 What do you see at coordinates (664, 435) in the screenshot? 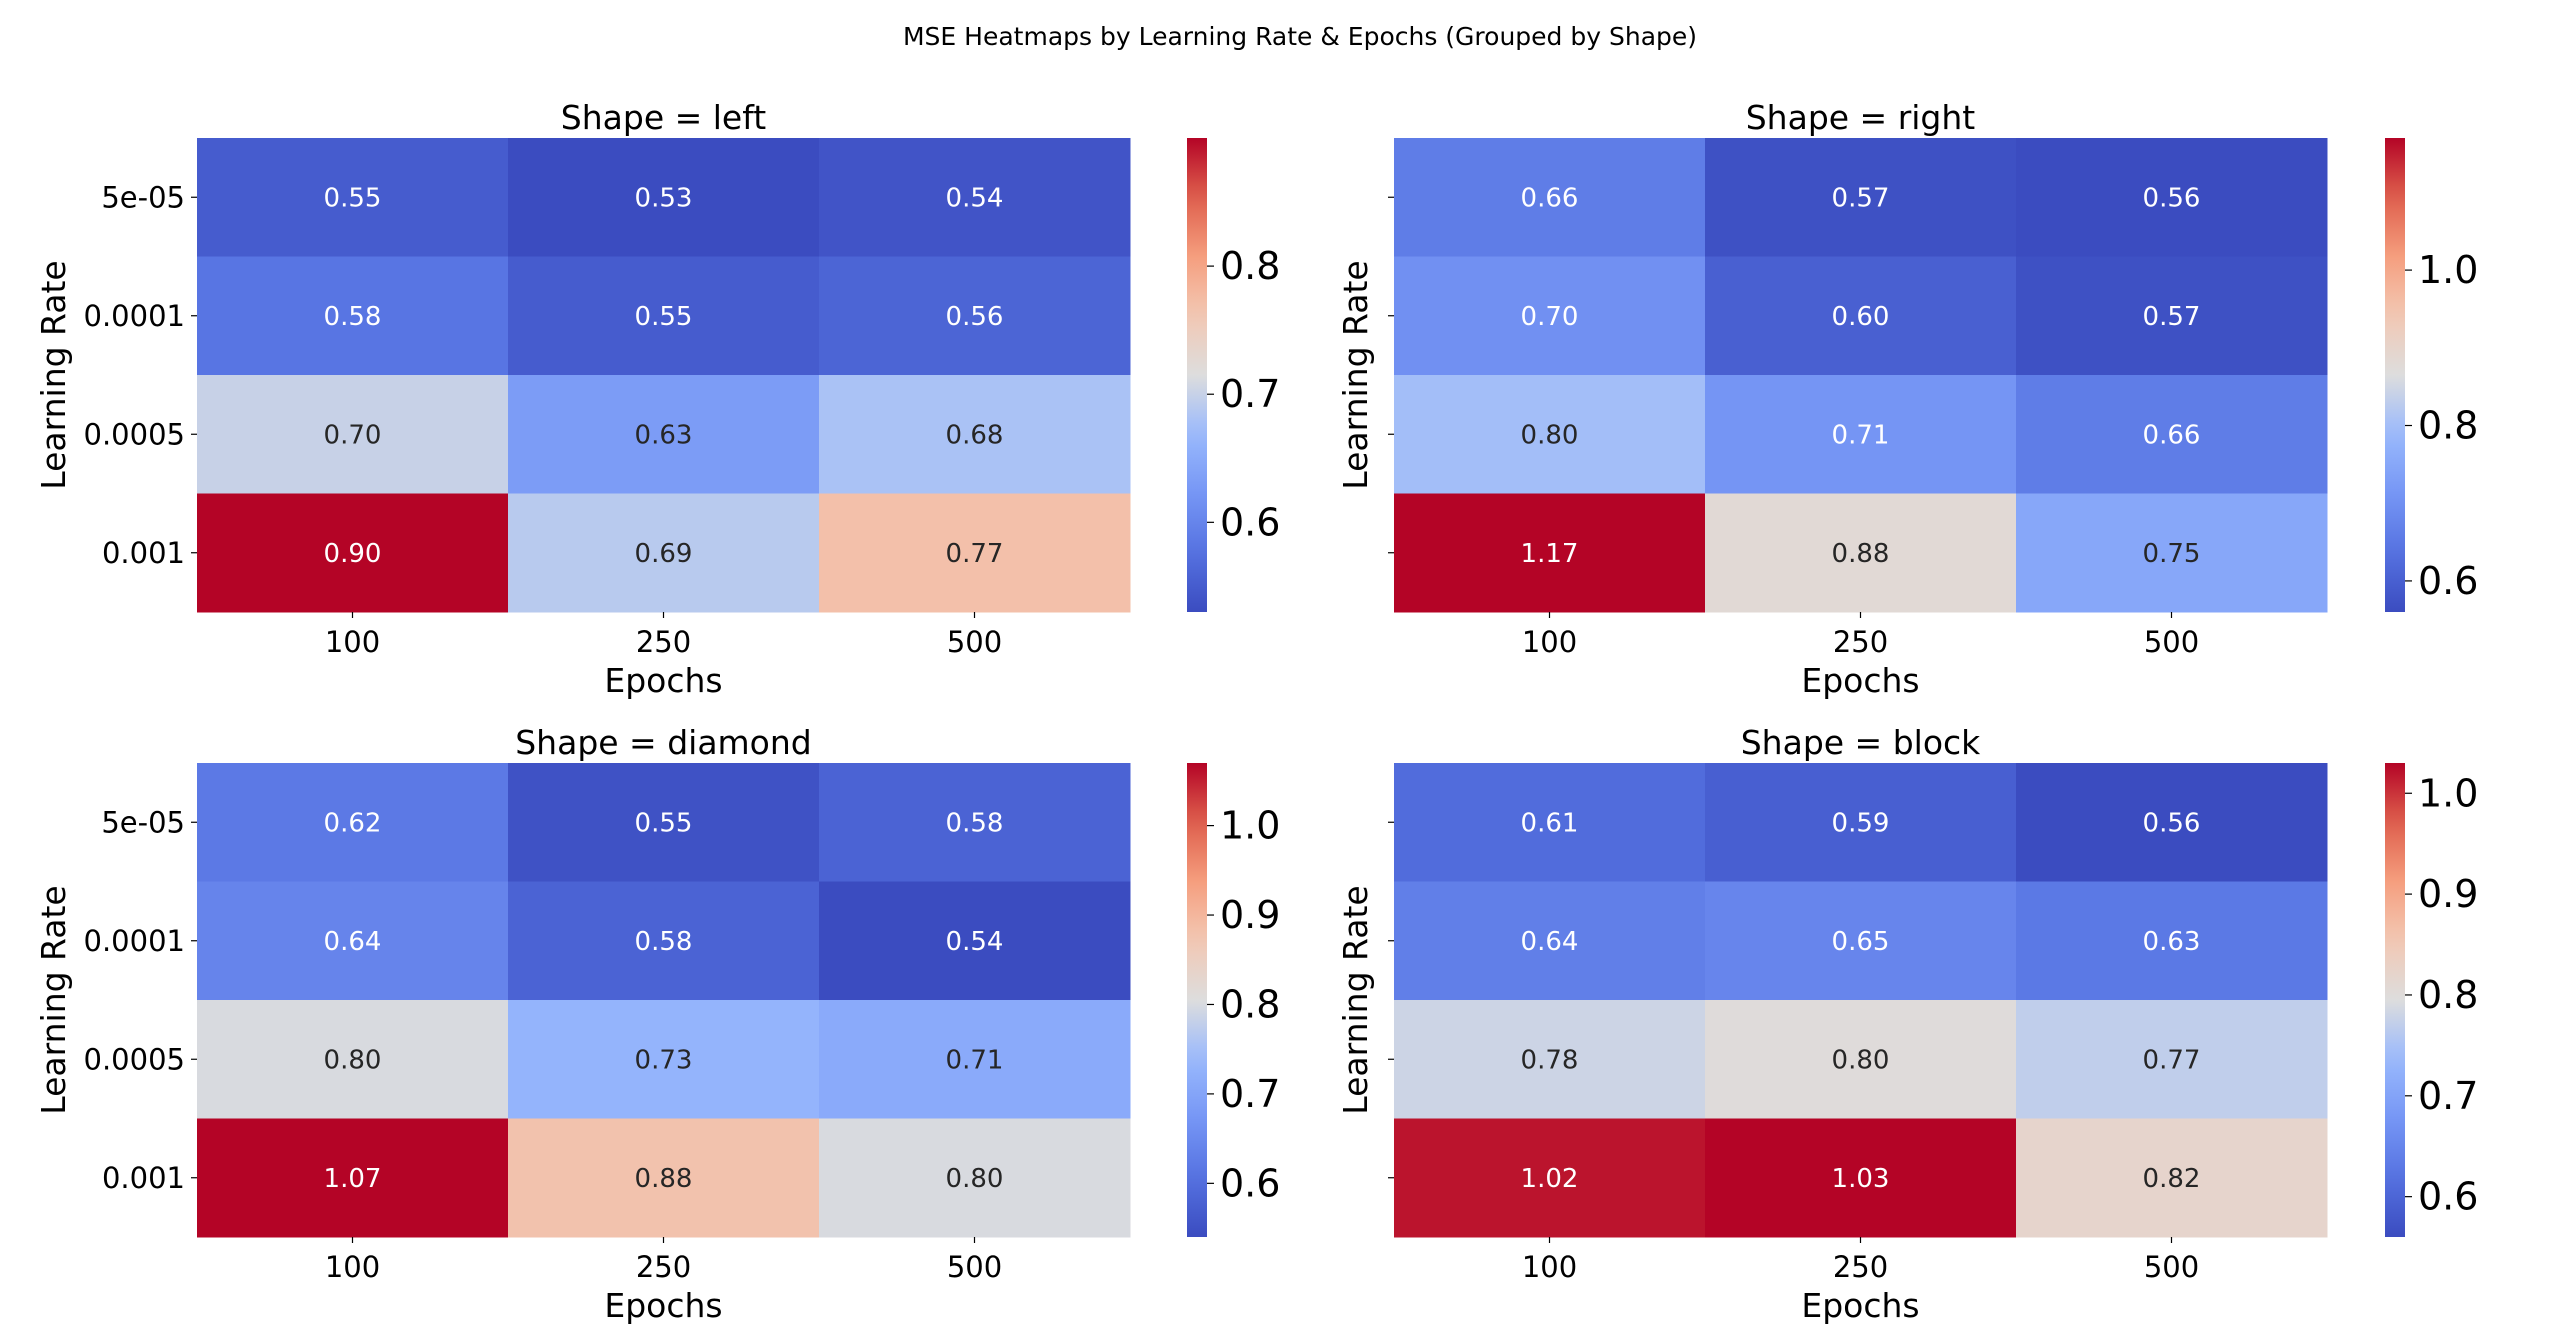
I see `cell-value-label: 0.63` at bounding box center [664, 435].